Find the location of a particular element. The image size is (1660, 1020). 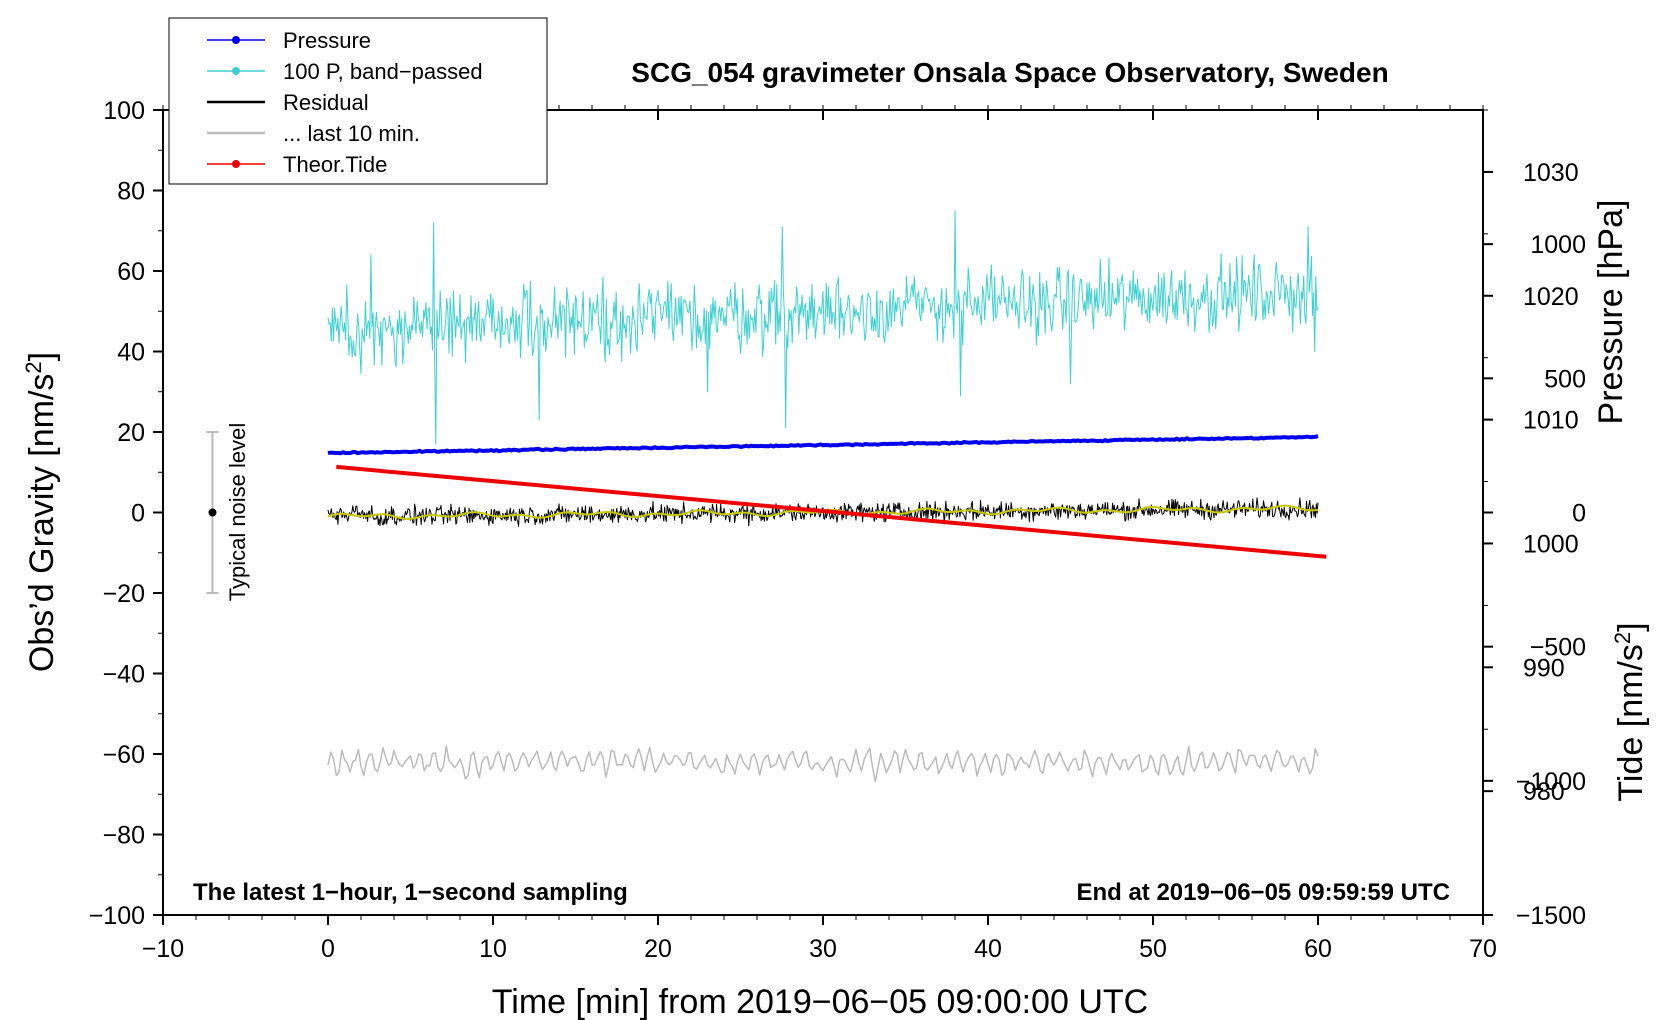

x-tick-label: 30 is located at coordinates (823, 949).